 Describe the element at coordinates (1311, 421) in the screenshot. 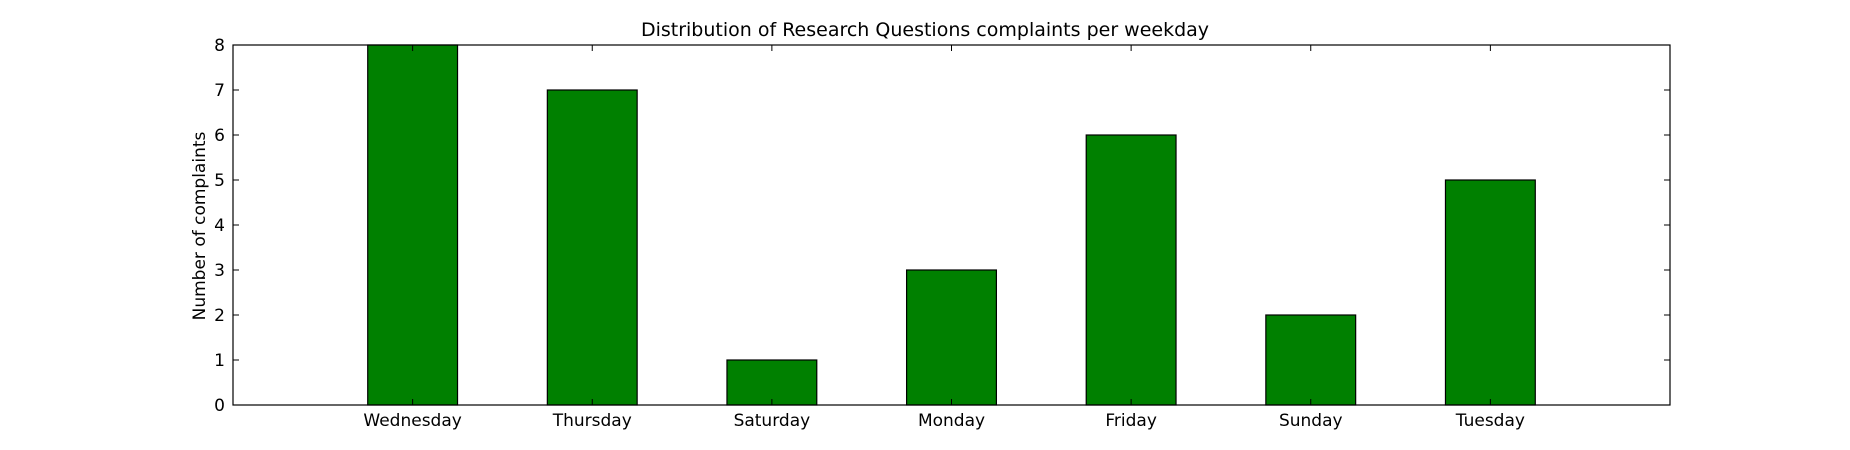

I see `x-tick-label: Sunday` at that location.